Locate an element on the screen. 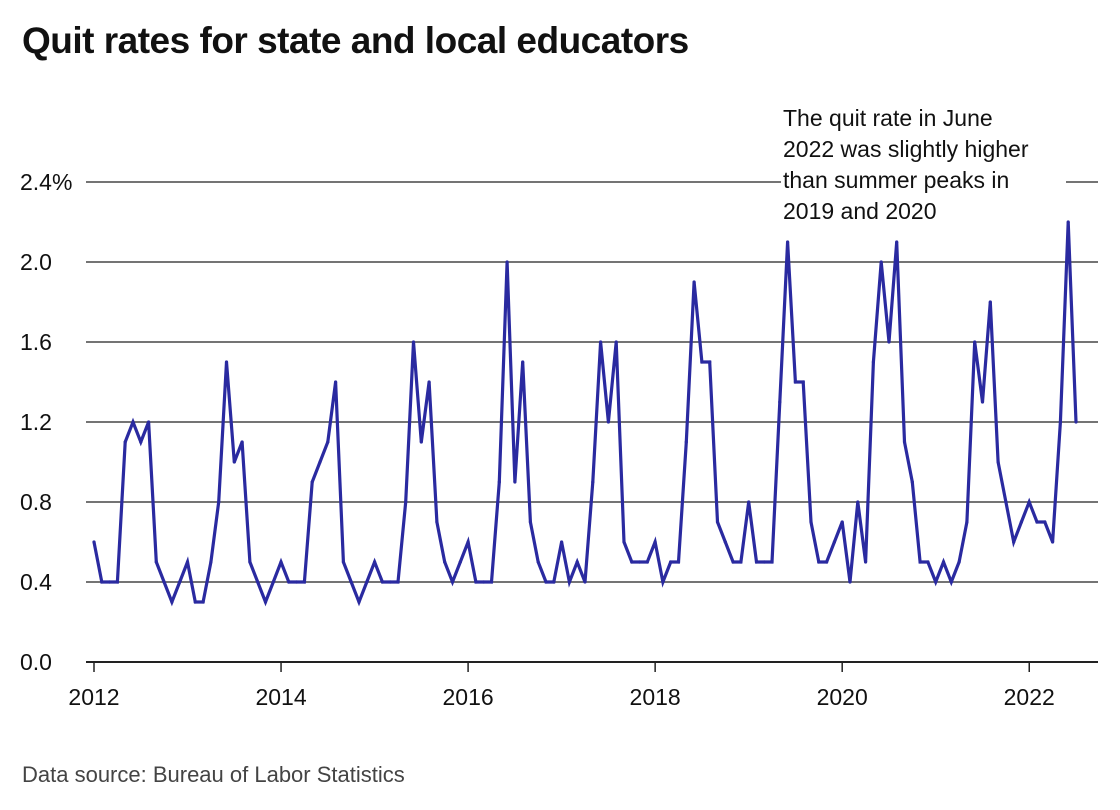 The image size is (1120, 810). x-tick-label: 2012 is located at coordinates (93, 697).